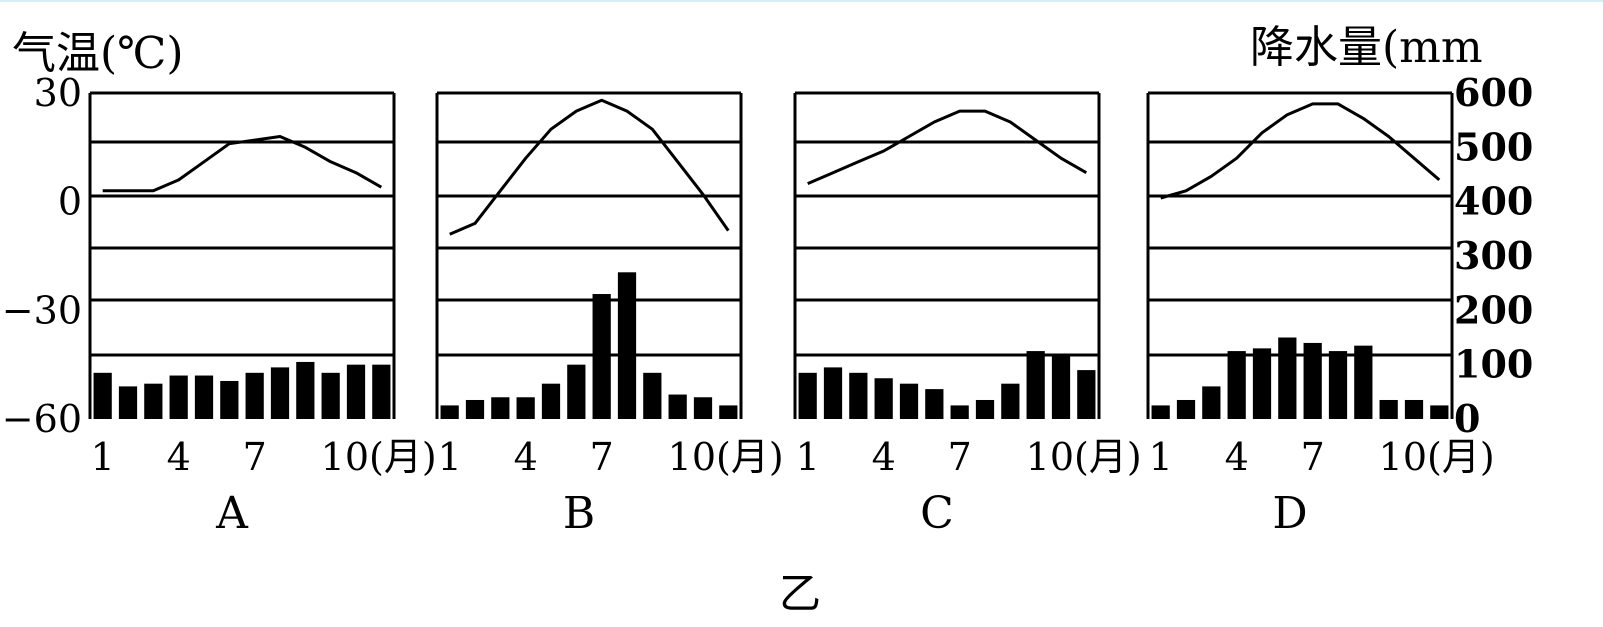  Describe the element at coordinates (1366, 47) in the screenshot. I see `right-axis-title: 降水量(mm` at that location.